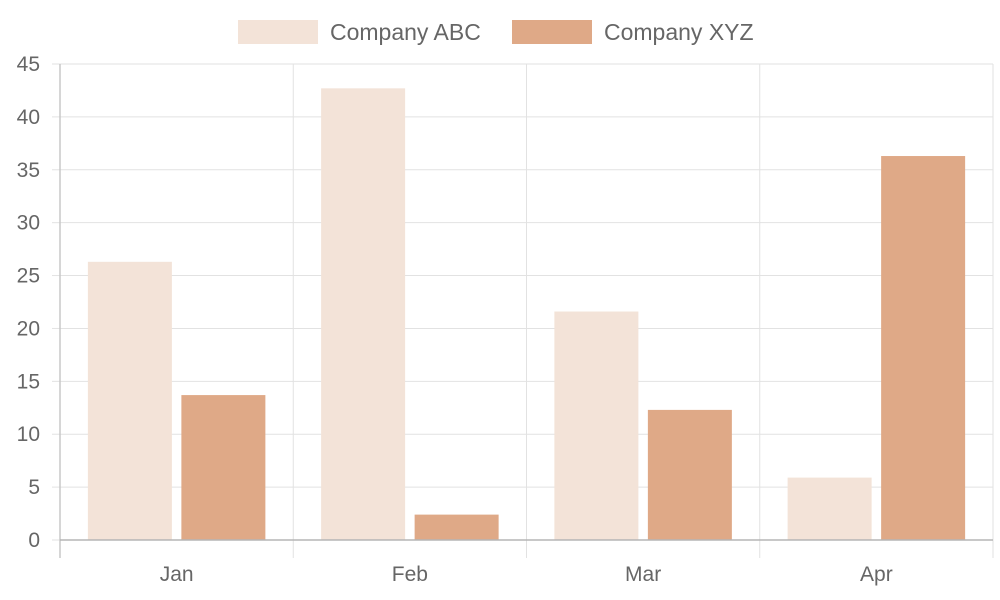 The image size is (1000, 600). Describe the element at coordinates (223, 467) in the screenshot. I see `bar-company-xyz-jan` at that location.